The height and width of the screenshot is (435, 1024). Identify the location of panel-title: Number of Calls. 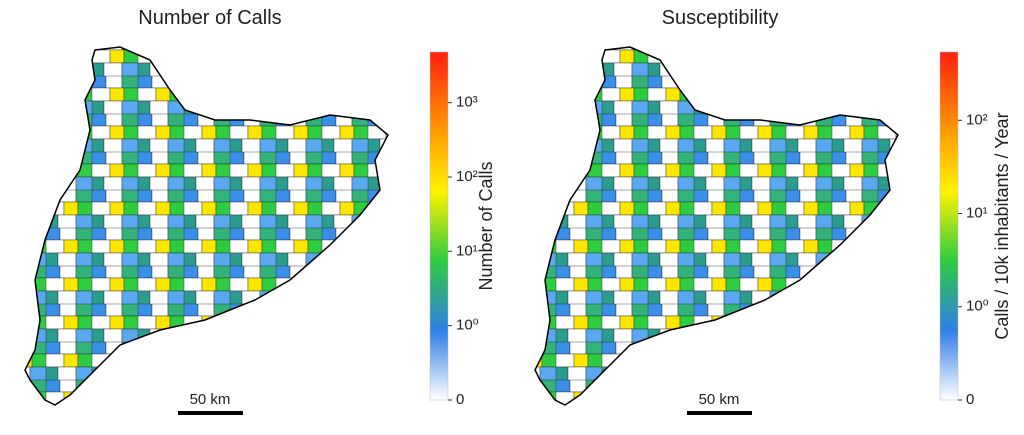
(209, 18).